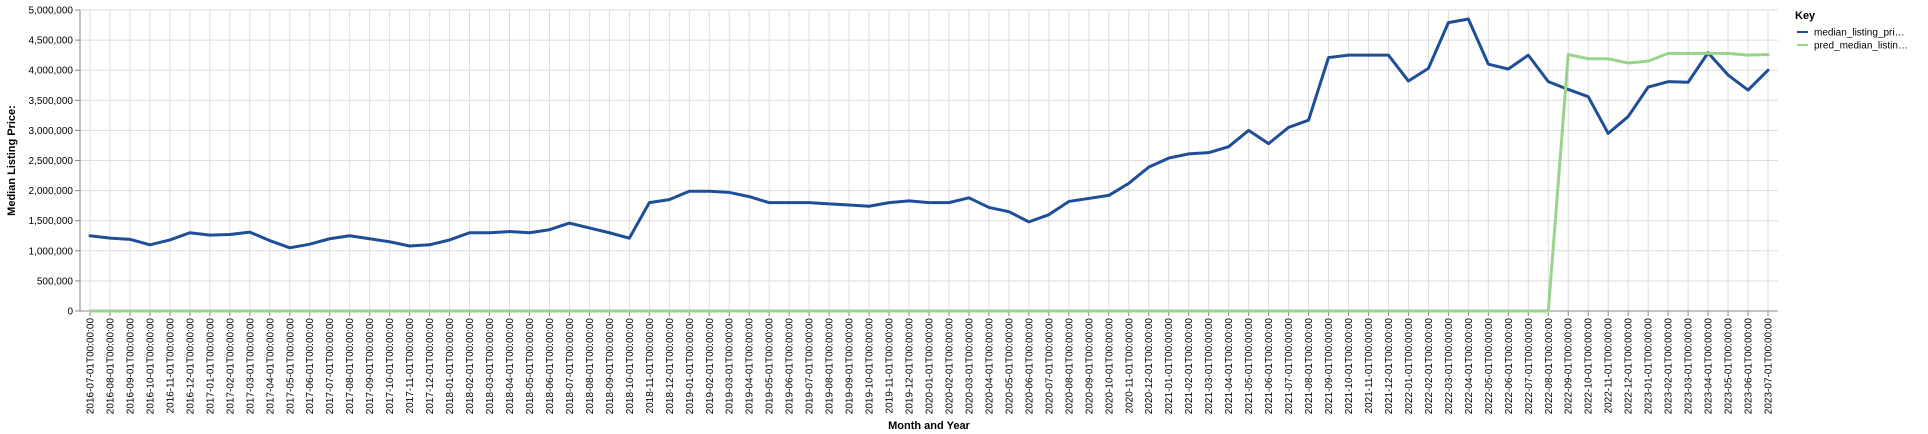 Image resolution: width=1928 pixels, height=434 pixels. Describe the element at coordinates (969, 366) in the screenshot. I see `x-tick-label: 2020-03-01T00:00:00` at that location.